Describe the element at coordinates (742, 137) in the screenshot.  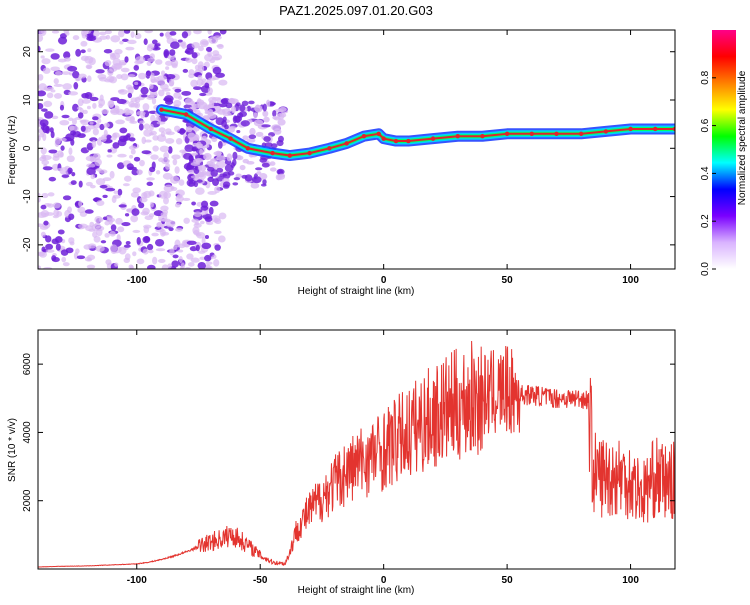
I see `colorbar-label: Normalized spectral amplitude` at that location.